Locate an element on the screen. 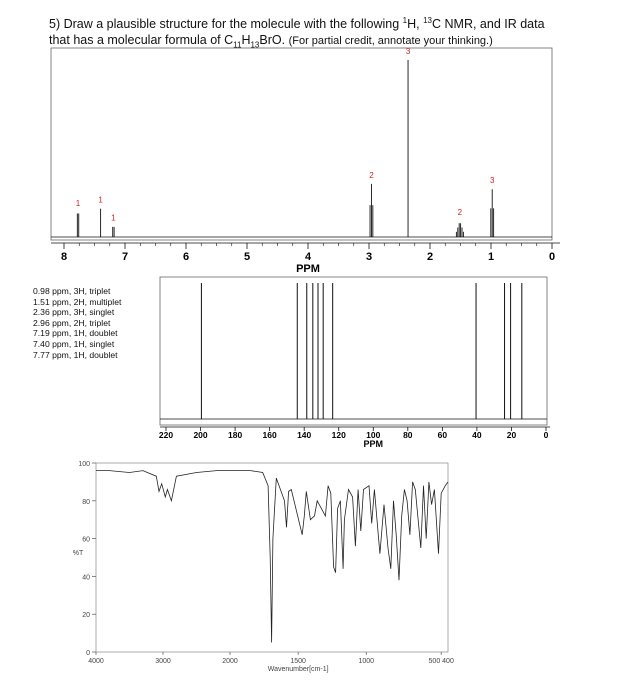  ir-y-tick-label: 60 is located at coordinates (86, 540).